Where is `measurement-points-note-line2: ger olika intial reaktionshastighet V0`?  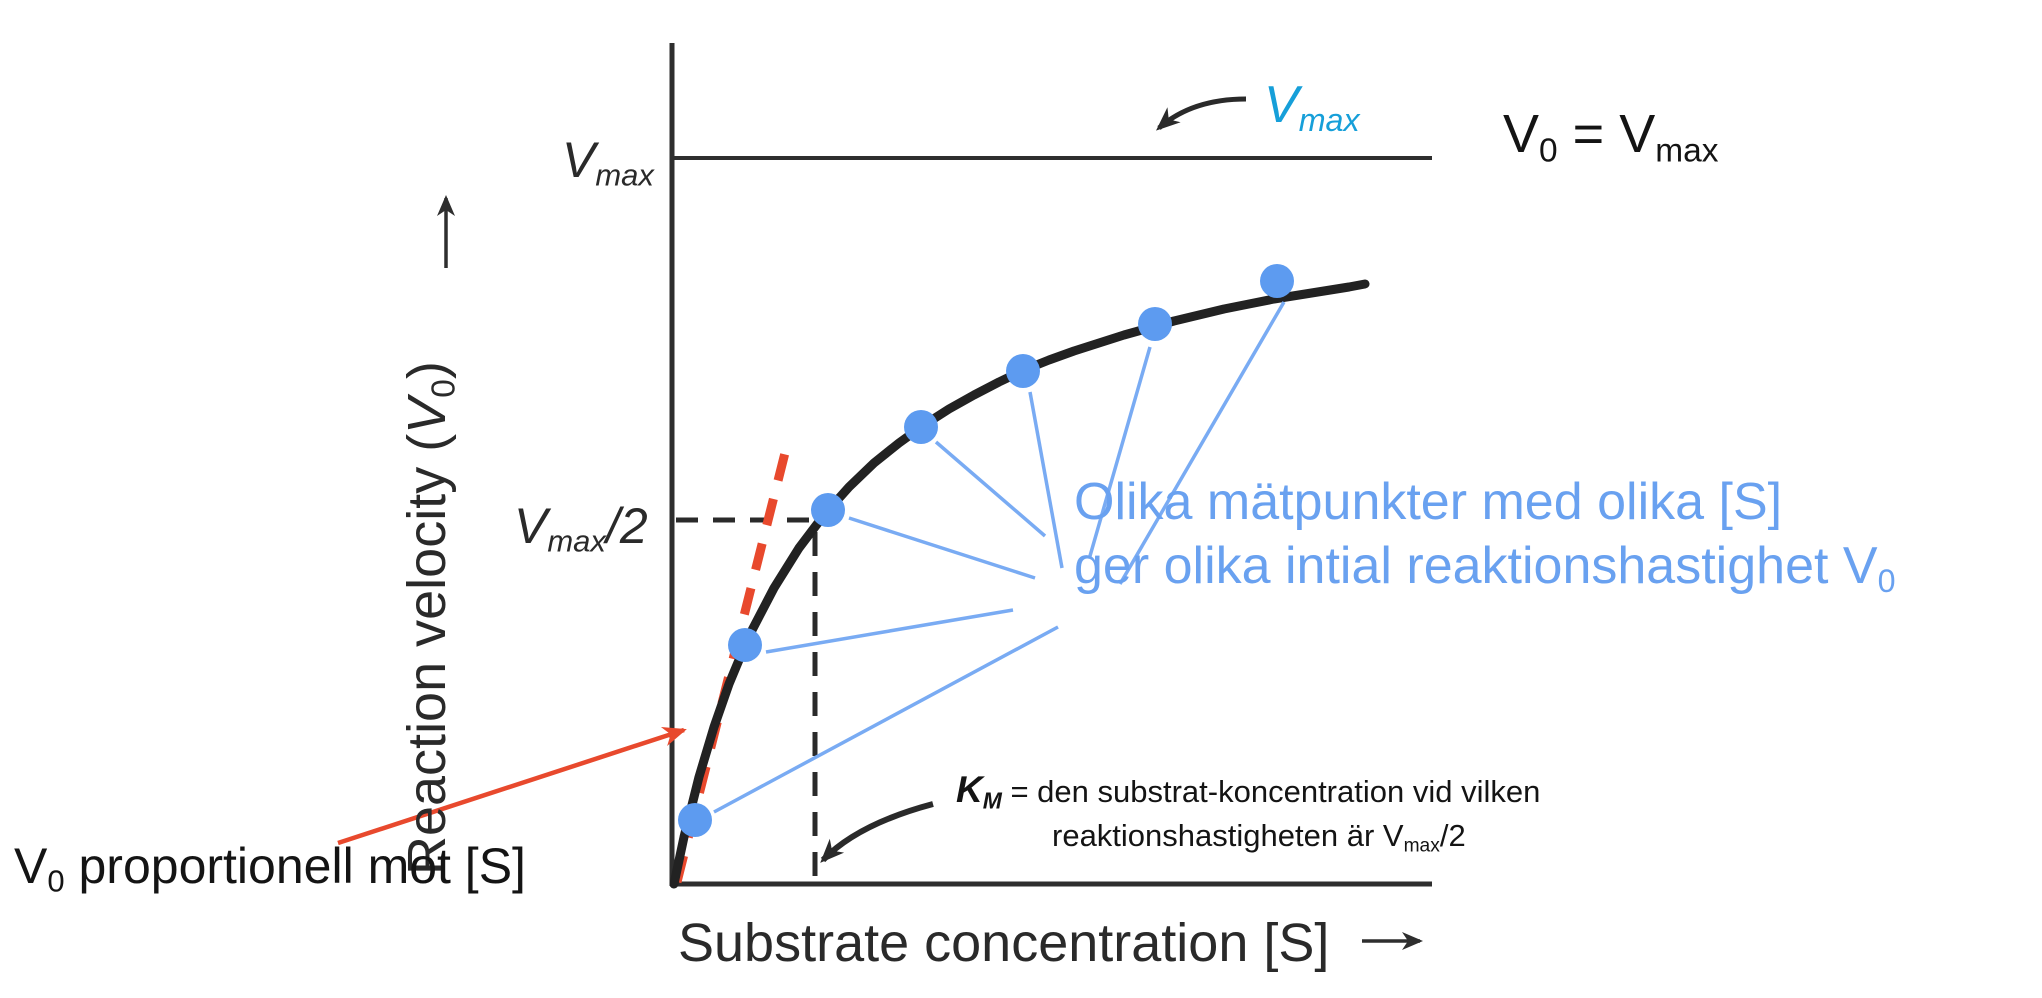 measurement-points-note-line2: ger olika intial reaktionshastighet V0 is located at coordinates (1485, 566).